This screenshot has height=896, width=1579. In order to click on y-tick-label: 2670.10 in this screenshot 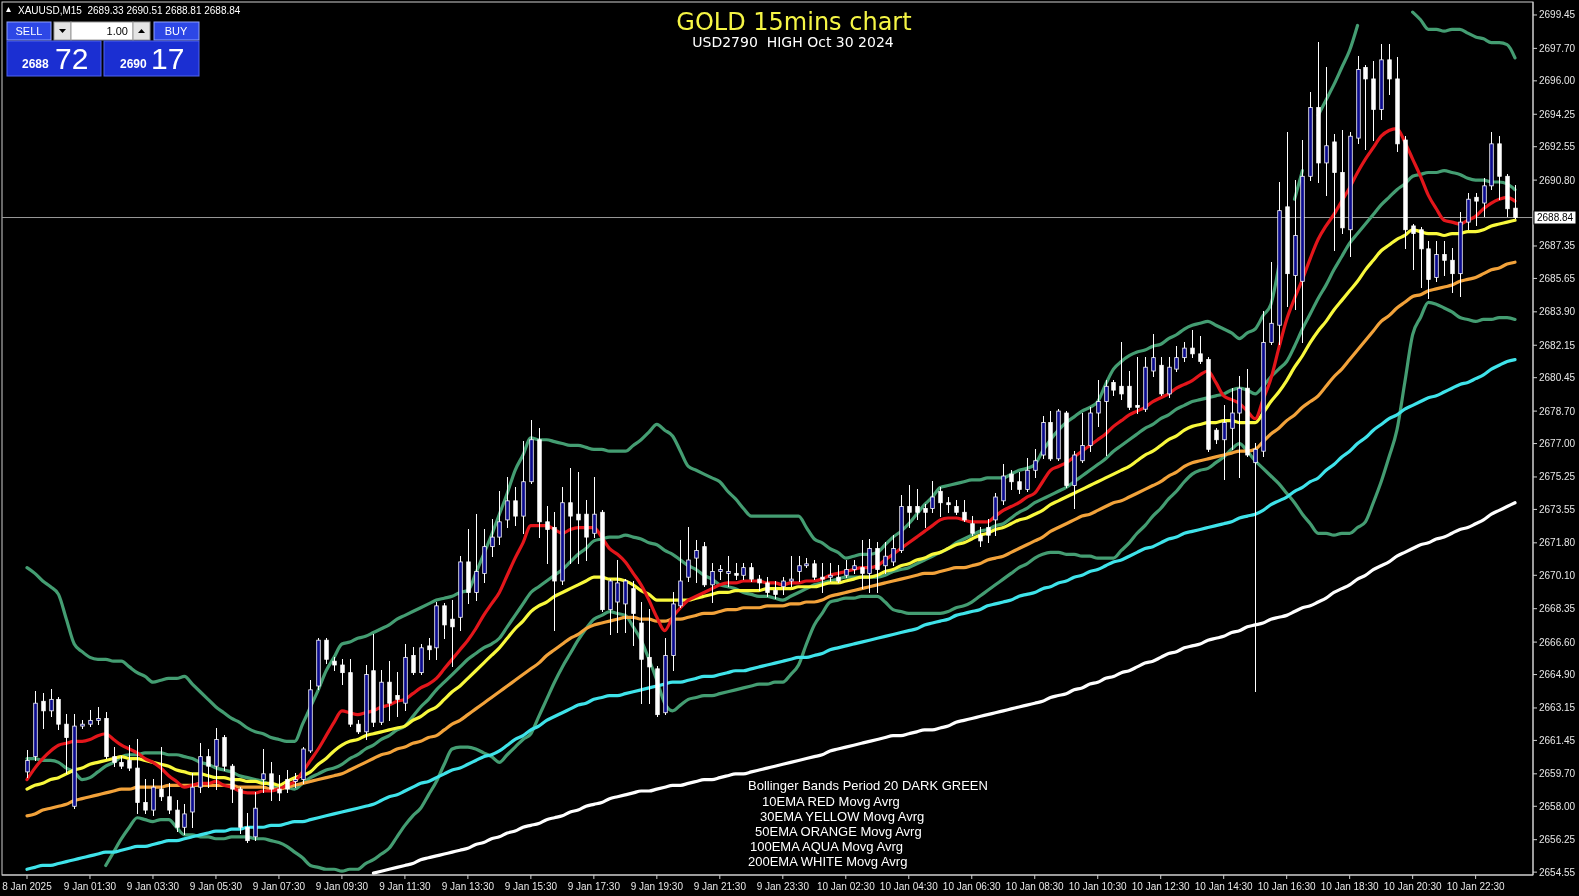, I will do `click(1557, 575)`.